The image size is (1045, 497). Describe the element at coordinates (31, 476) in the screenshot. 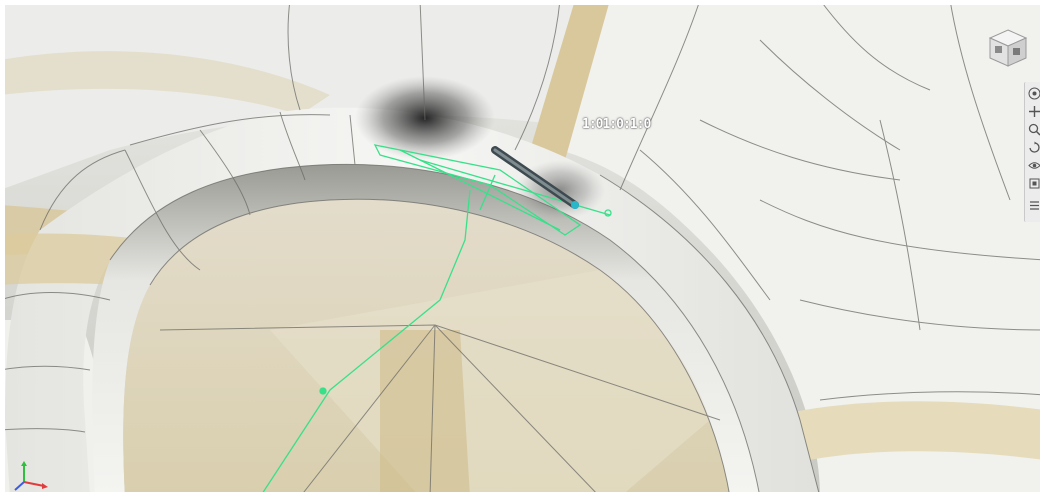

I see `axis-triad-icon` at that location.